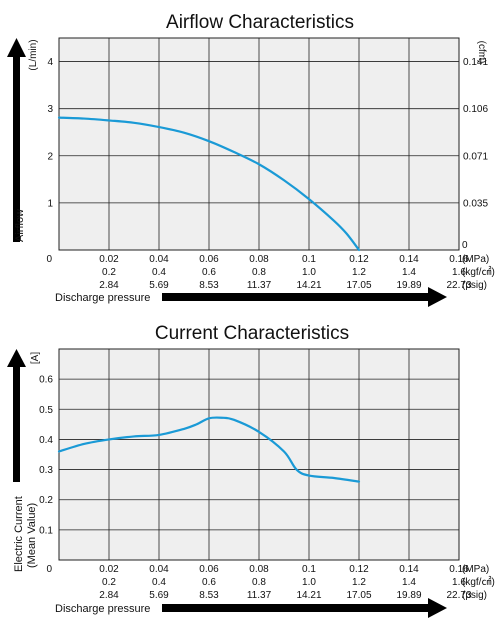  Describe the element at coordinates (46, 500) in the screenshot. I see `y-tick-label: 0.2` at that location.